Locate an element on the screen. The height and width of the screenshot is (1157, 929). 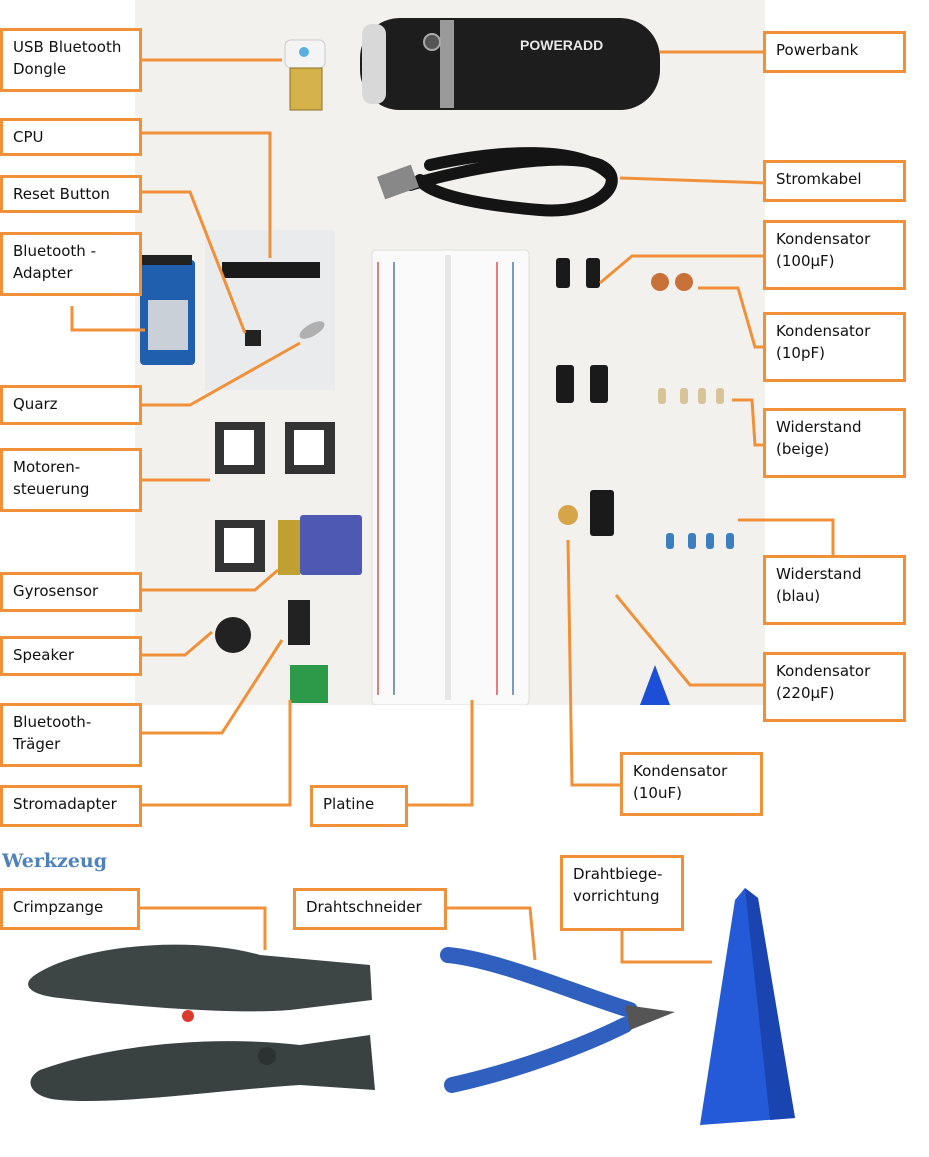
crimpzange-image is located at coordinates (202, 1023).